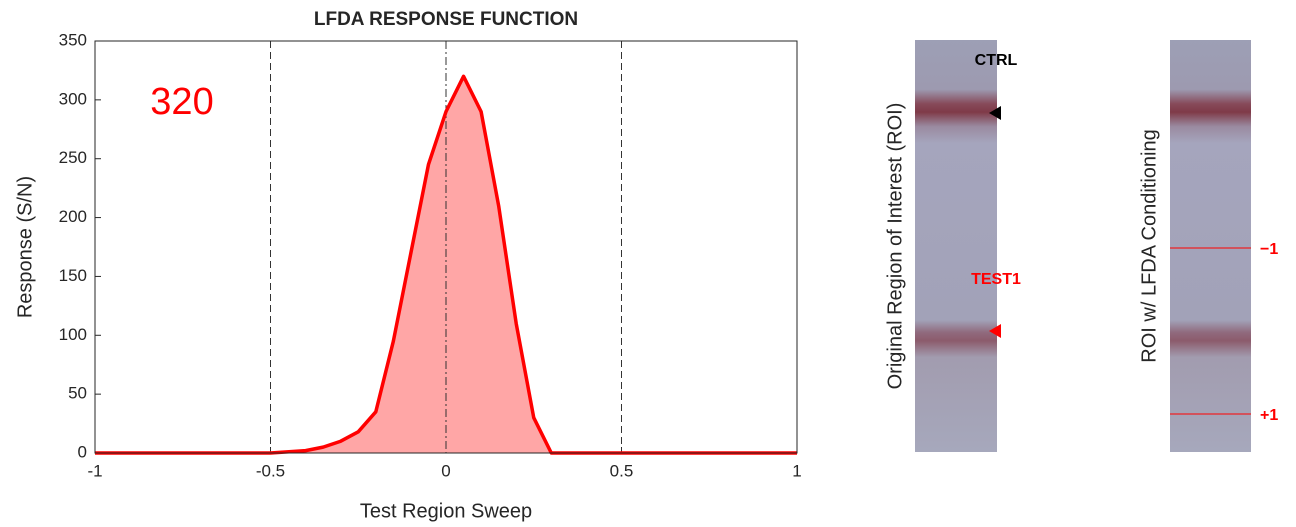  I want to click on control-marker, so click(995, 113).